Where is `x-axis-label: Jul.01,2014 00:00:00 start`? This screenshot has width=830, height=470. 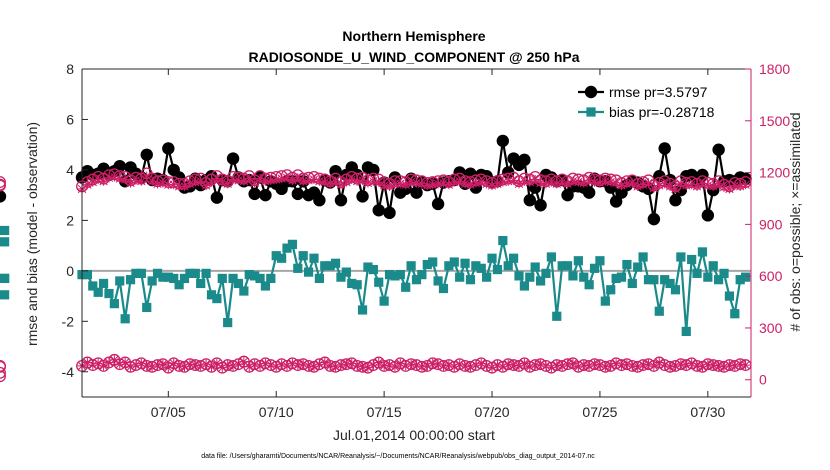 x-axis-label: Jul.01,2014 00:00:00 start is located at coordinates (414, 435).